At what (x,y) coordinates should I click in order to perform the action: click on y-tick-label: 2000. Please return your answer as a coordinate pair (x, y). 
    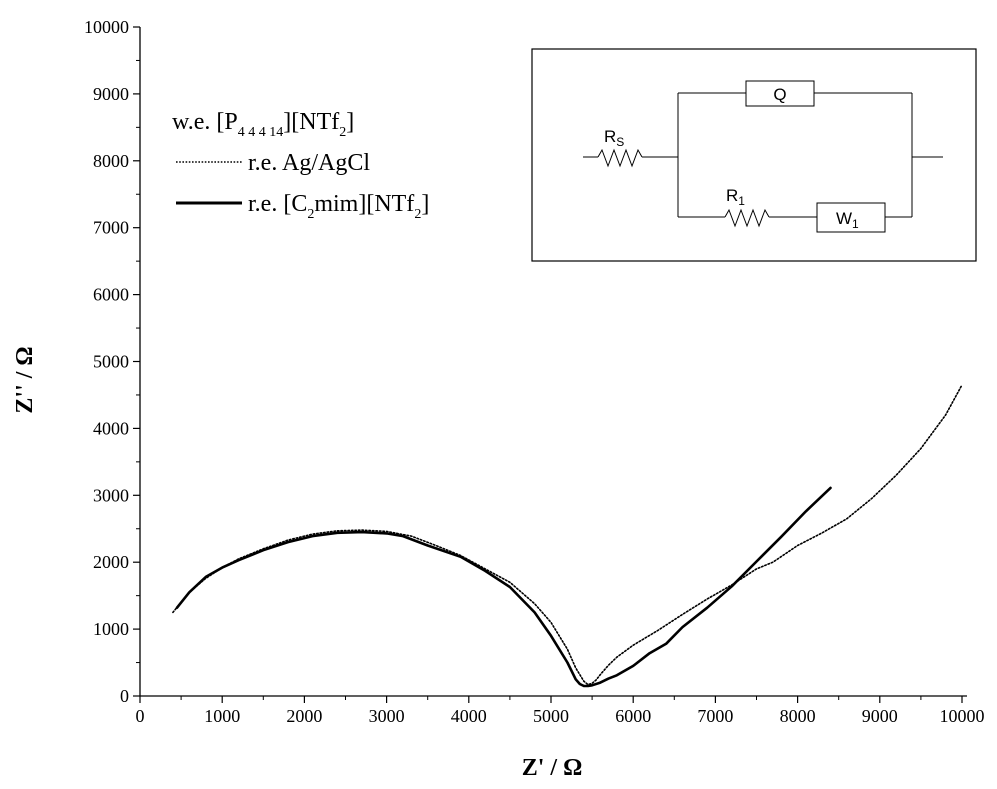
    Looking at the image, I should click on (111, 562).